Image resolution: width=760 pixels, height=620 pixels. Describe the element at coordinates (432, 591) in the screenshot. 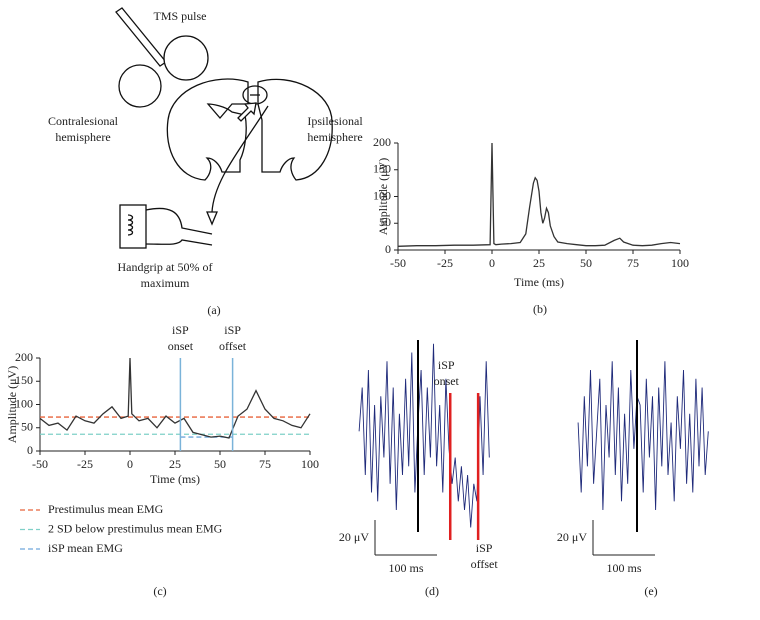

I see `panel-caption: (d)` at that location.